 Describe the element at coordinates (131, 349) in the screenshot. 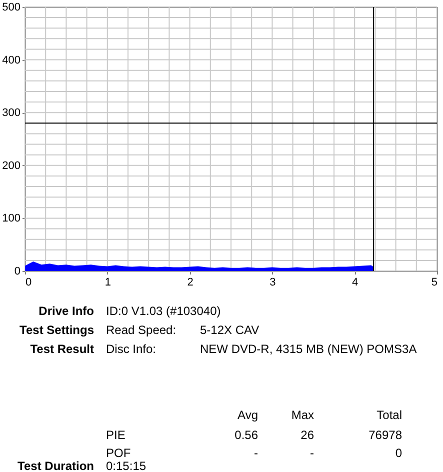

I see `text: Disc Info:` at that location.